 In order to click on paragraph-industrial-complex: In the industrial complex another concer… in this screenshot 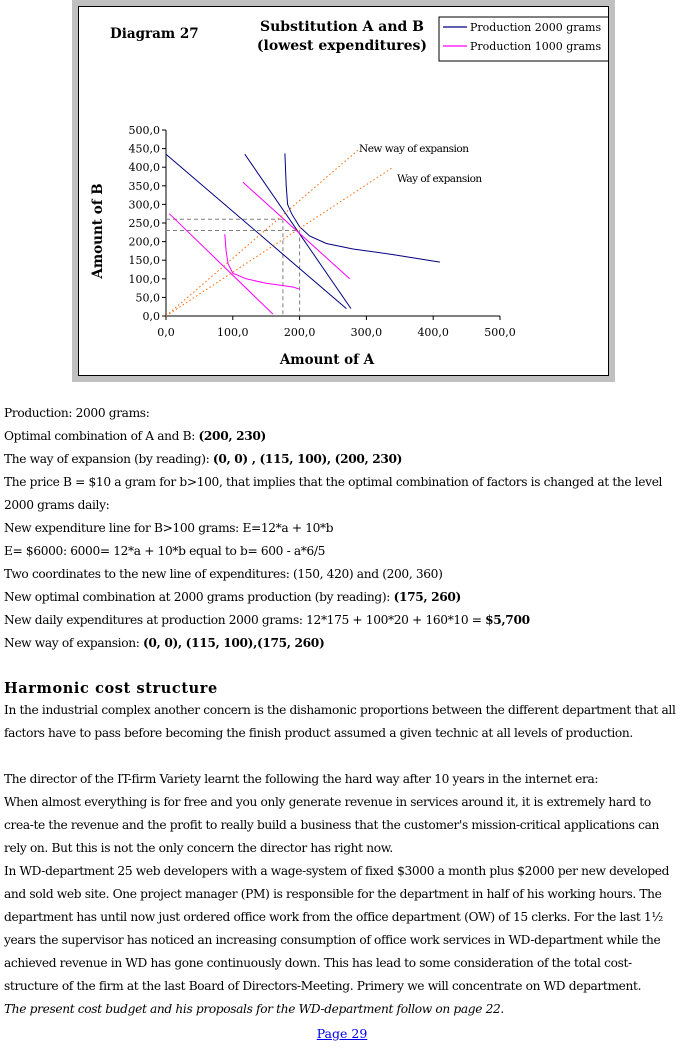, I will do `click(340, 721)`.